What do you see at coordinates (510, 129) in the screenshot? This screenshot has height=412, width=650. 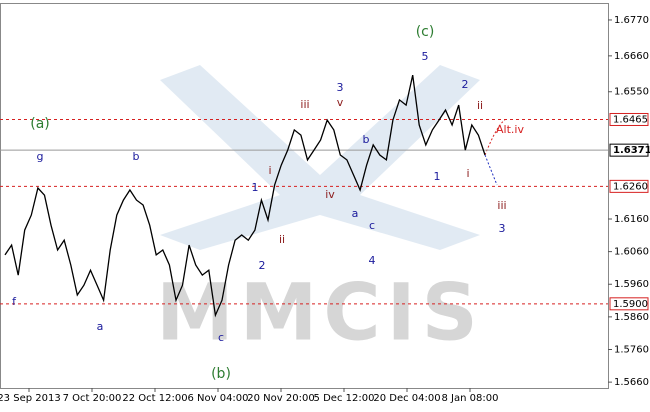 I see `wave-label: Alt.iv` at bounding box center [510, 129].